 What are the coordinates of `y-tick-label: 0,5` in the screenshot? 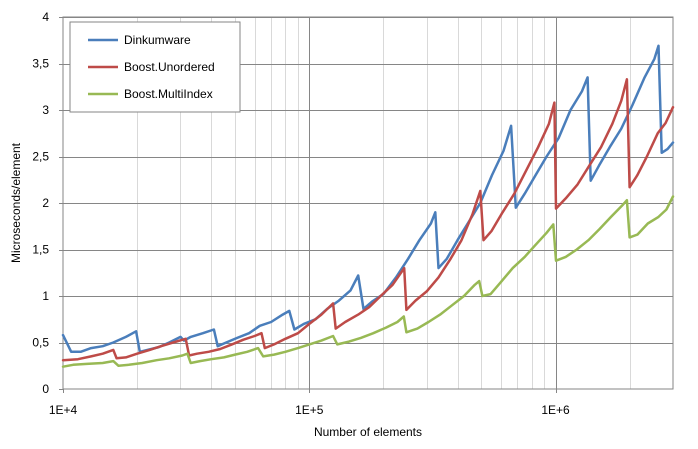 It's located at (40, 343).